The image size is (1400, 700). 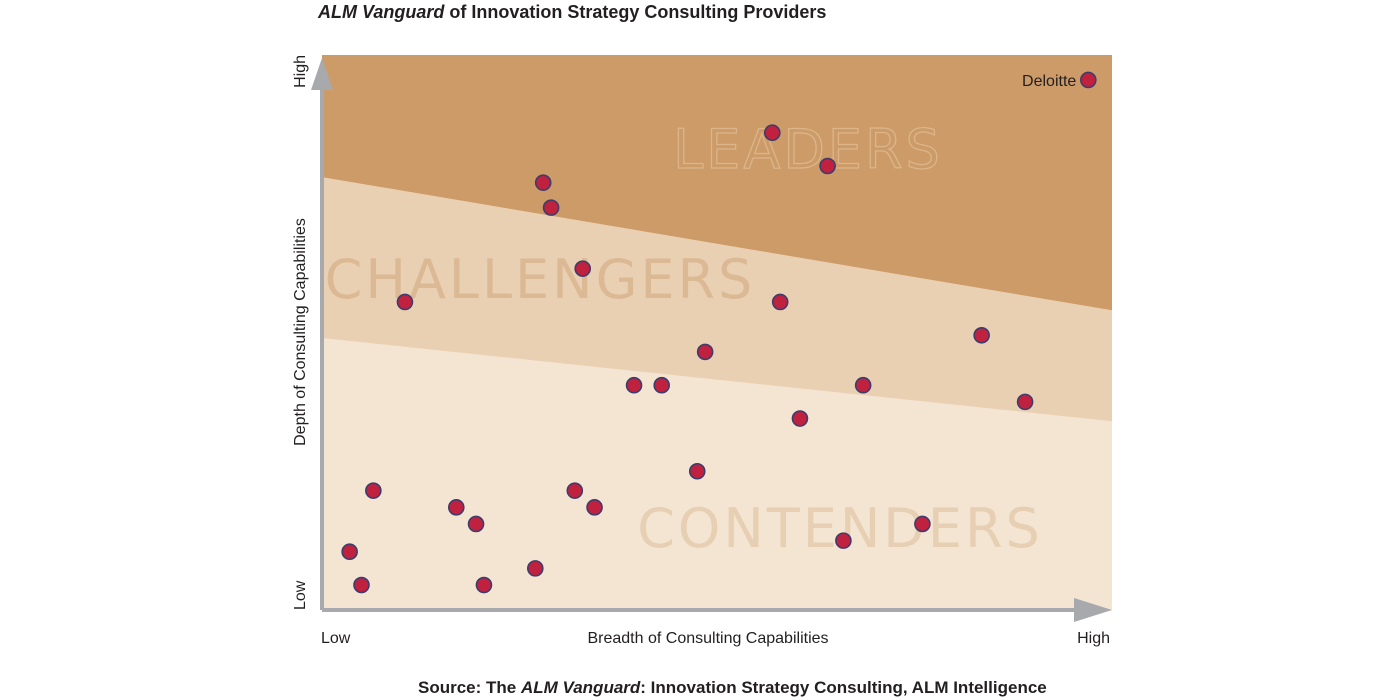 What do you see at coordinates (1049, 81) in the screenshot?
I see `point-label-deloitte: Deloitte` at bounding box center [1049, 81].